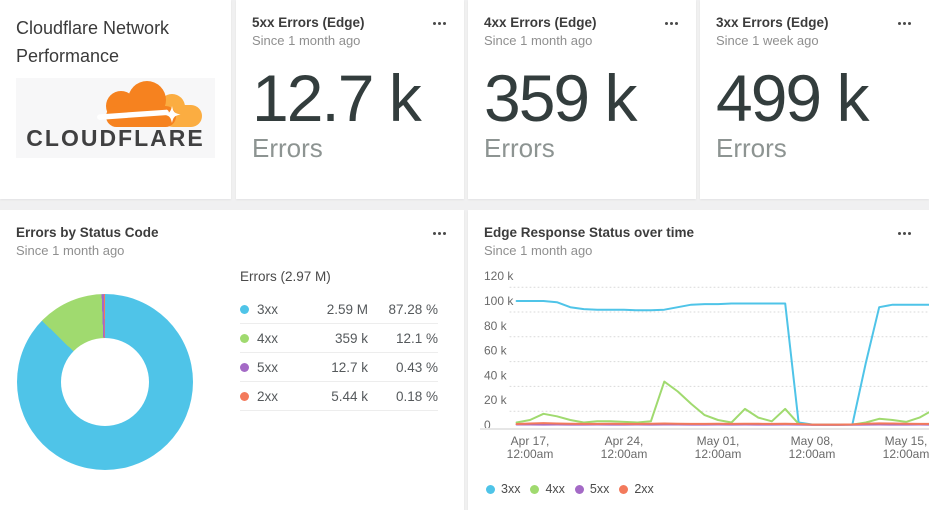 The height and width of the screenshot is (510, 929). What do you see at coordinates (347, 309) in the screenshot?
I see `series-value: 2.59 M` at bounding box center [347, 309].